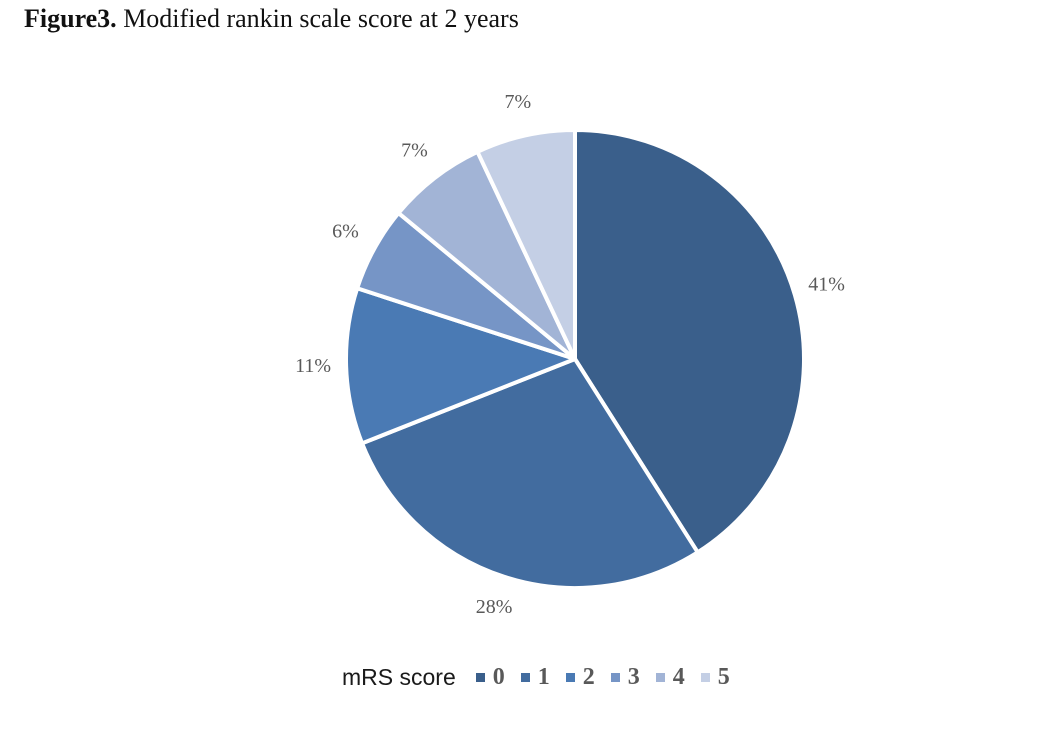 The image size is (1051, 749). Describe the element at coordinates (498, 677) in the screenshot. I see `legend-label-0: 0` at that location.